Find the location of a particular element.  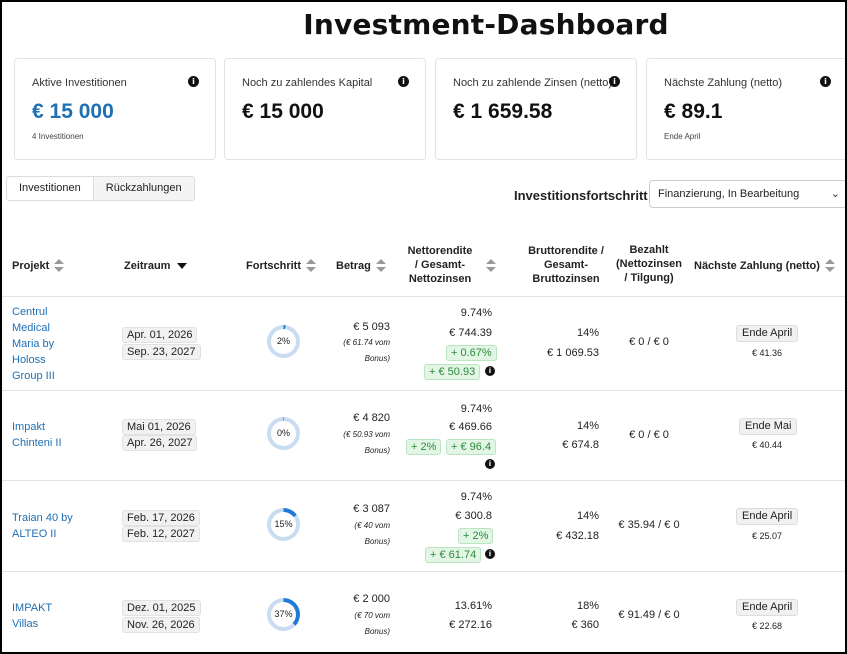

progress-ring: 2% is located at coordinates (283, 341).